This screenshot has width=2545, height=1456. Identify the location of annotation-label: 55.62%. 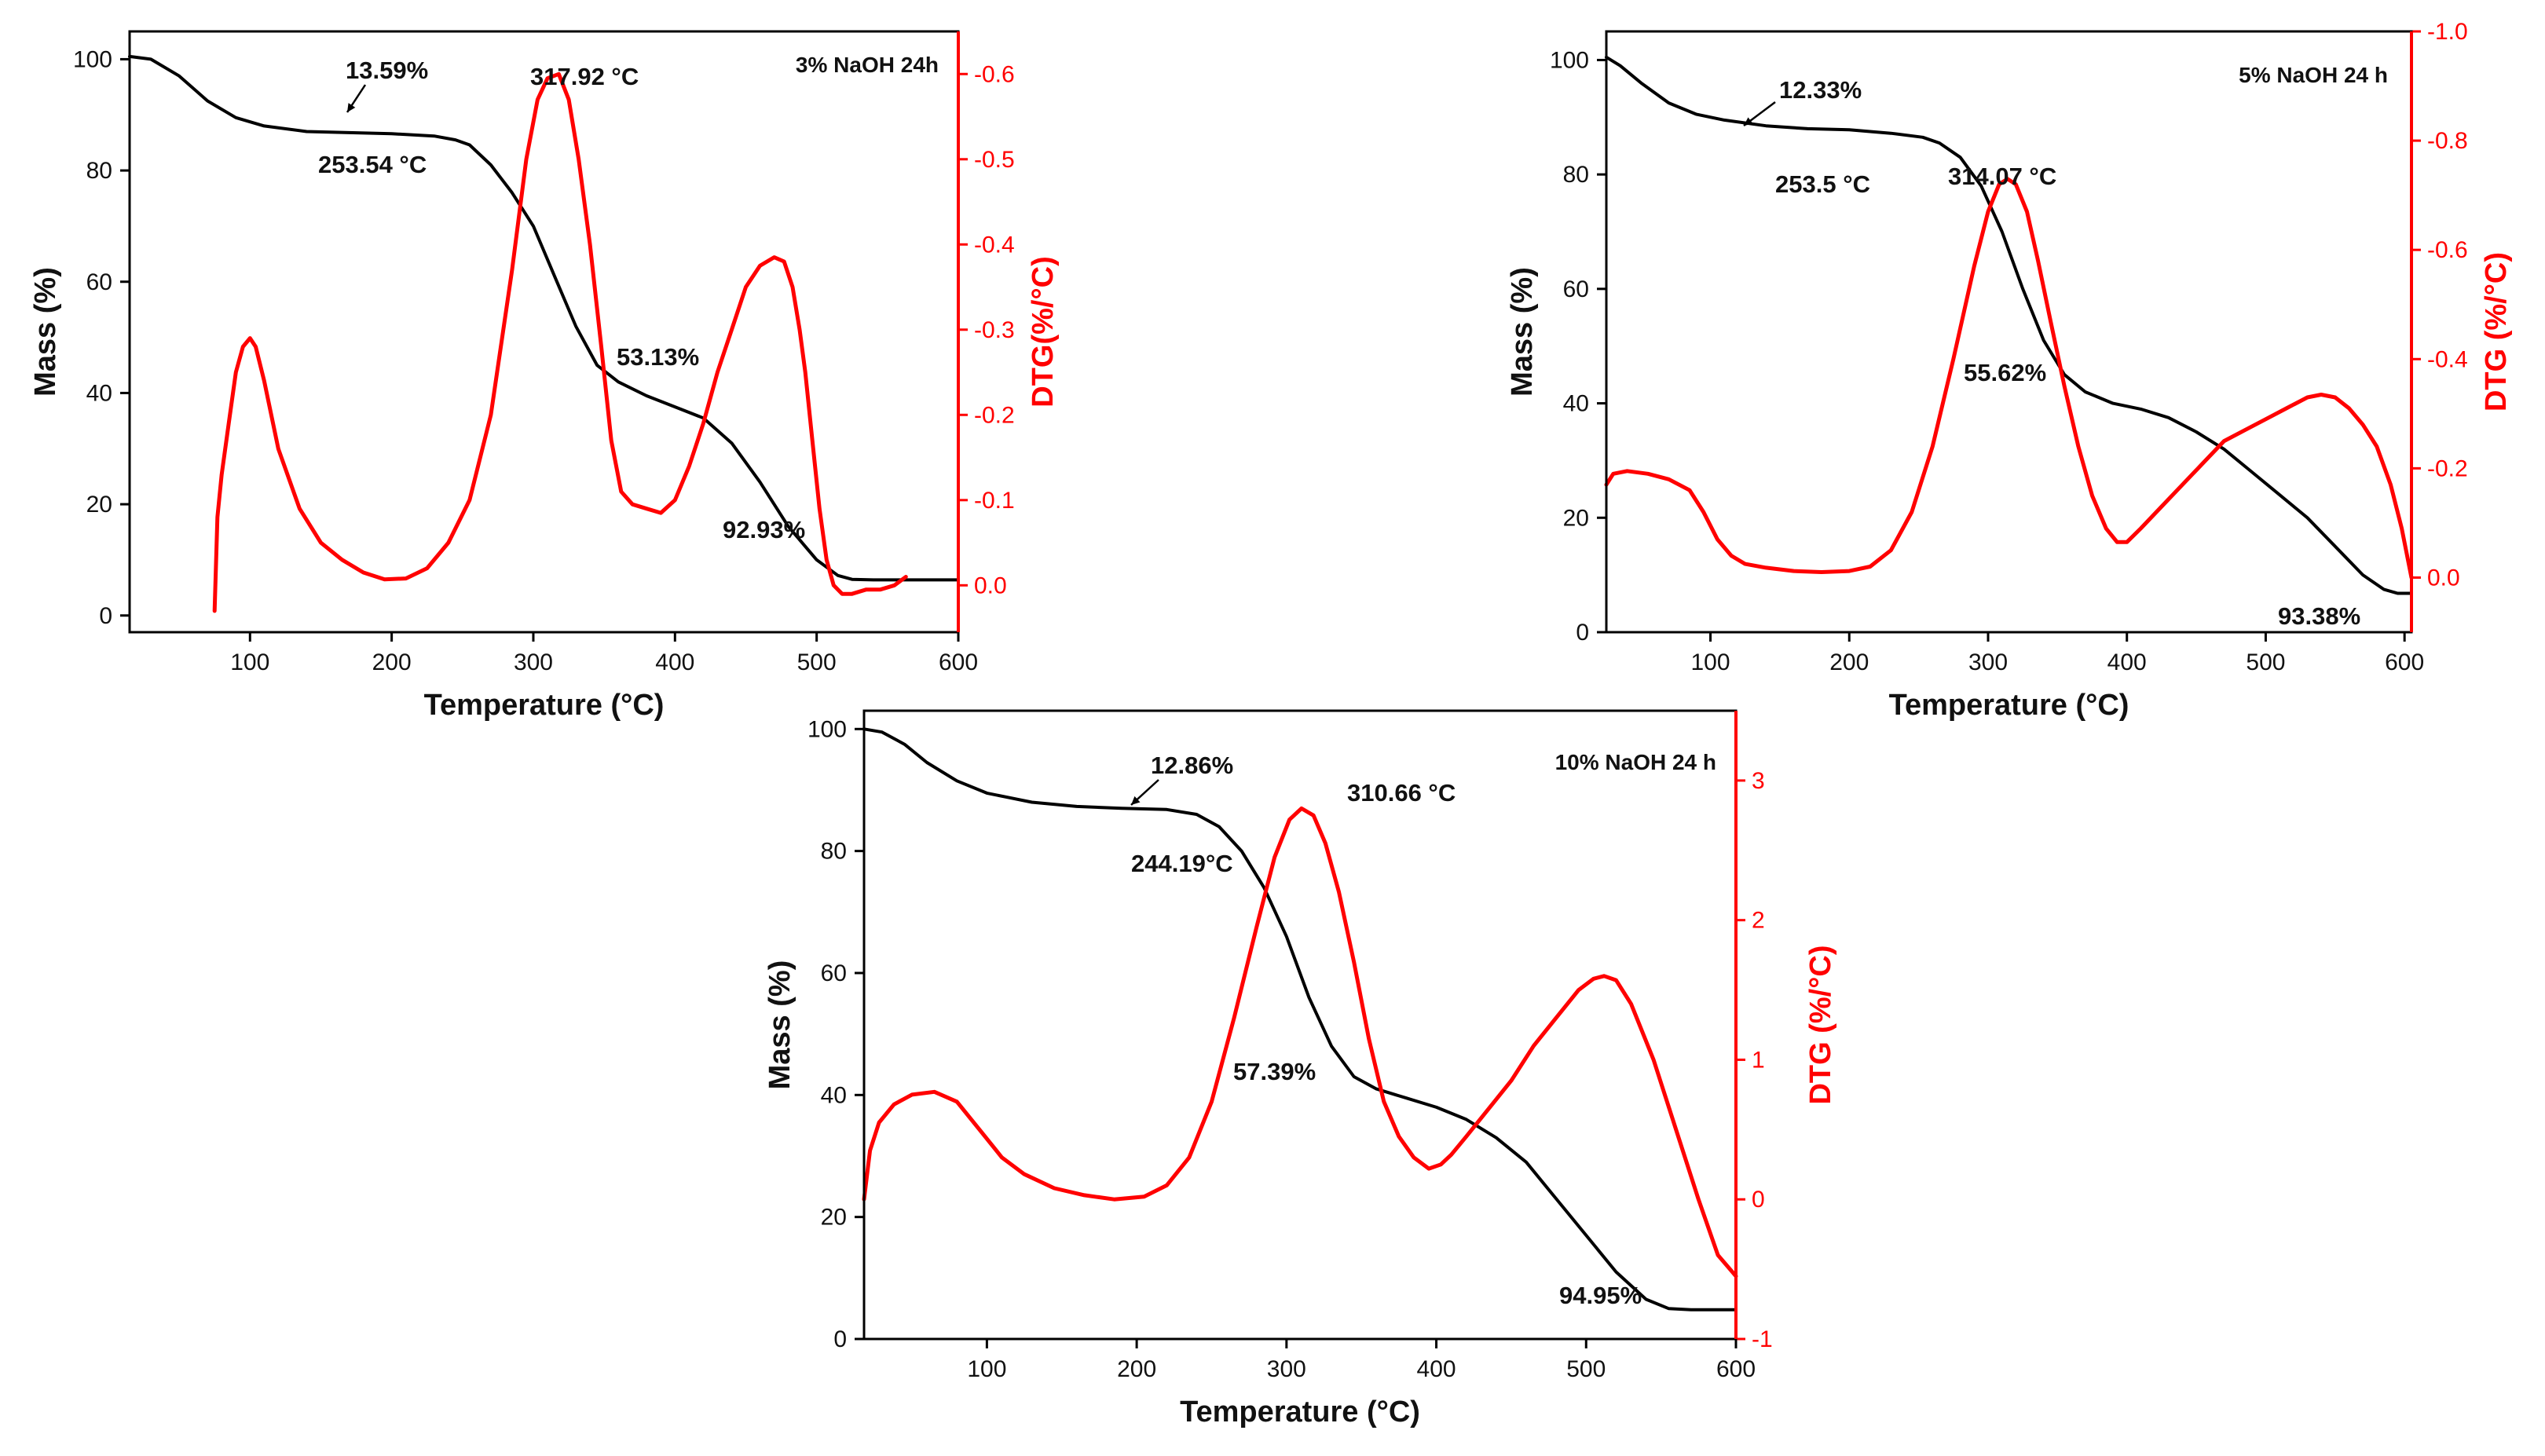
(2005, 372).